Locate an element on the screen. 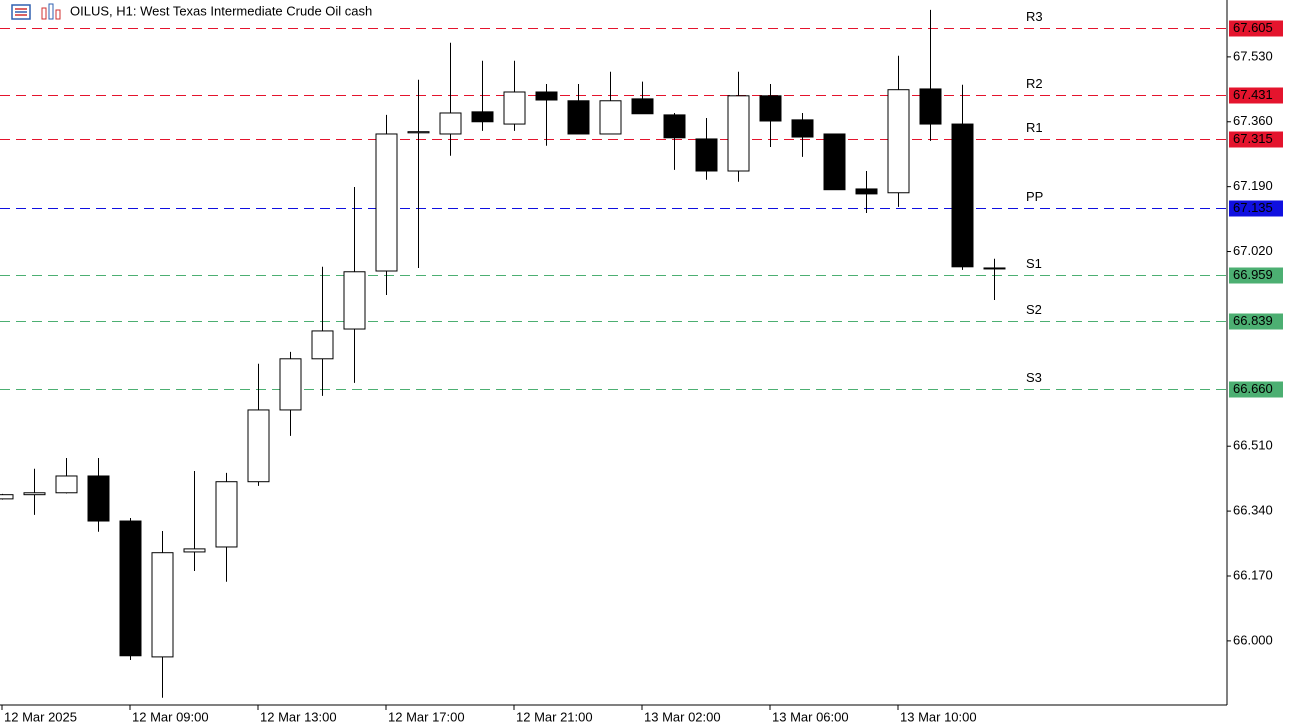 The image size is (1297, 726). x-tick-label: 12 Mar 21:00 is located at coordinates (554, 716).